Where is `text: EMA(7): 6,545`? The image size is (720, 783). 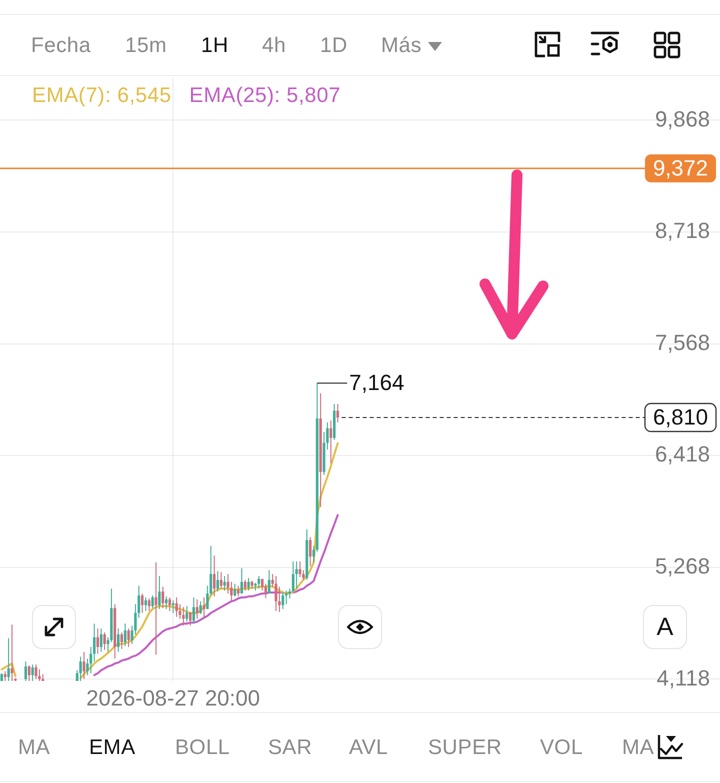 text: EMA(7): 6,545 is located at coordinates (102, 95).